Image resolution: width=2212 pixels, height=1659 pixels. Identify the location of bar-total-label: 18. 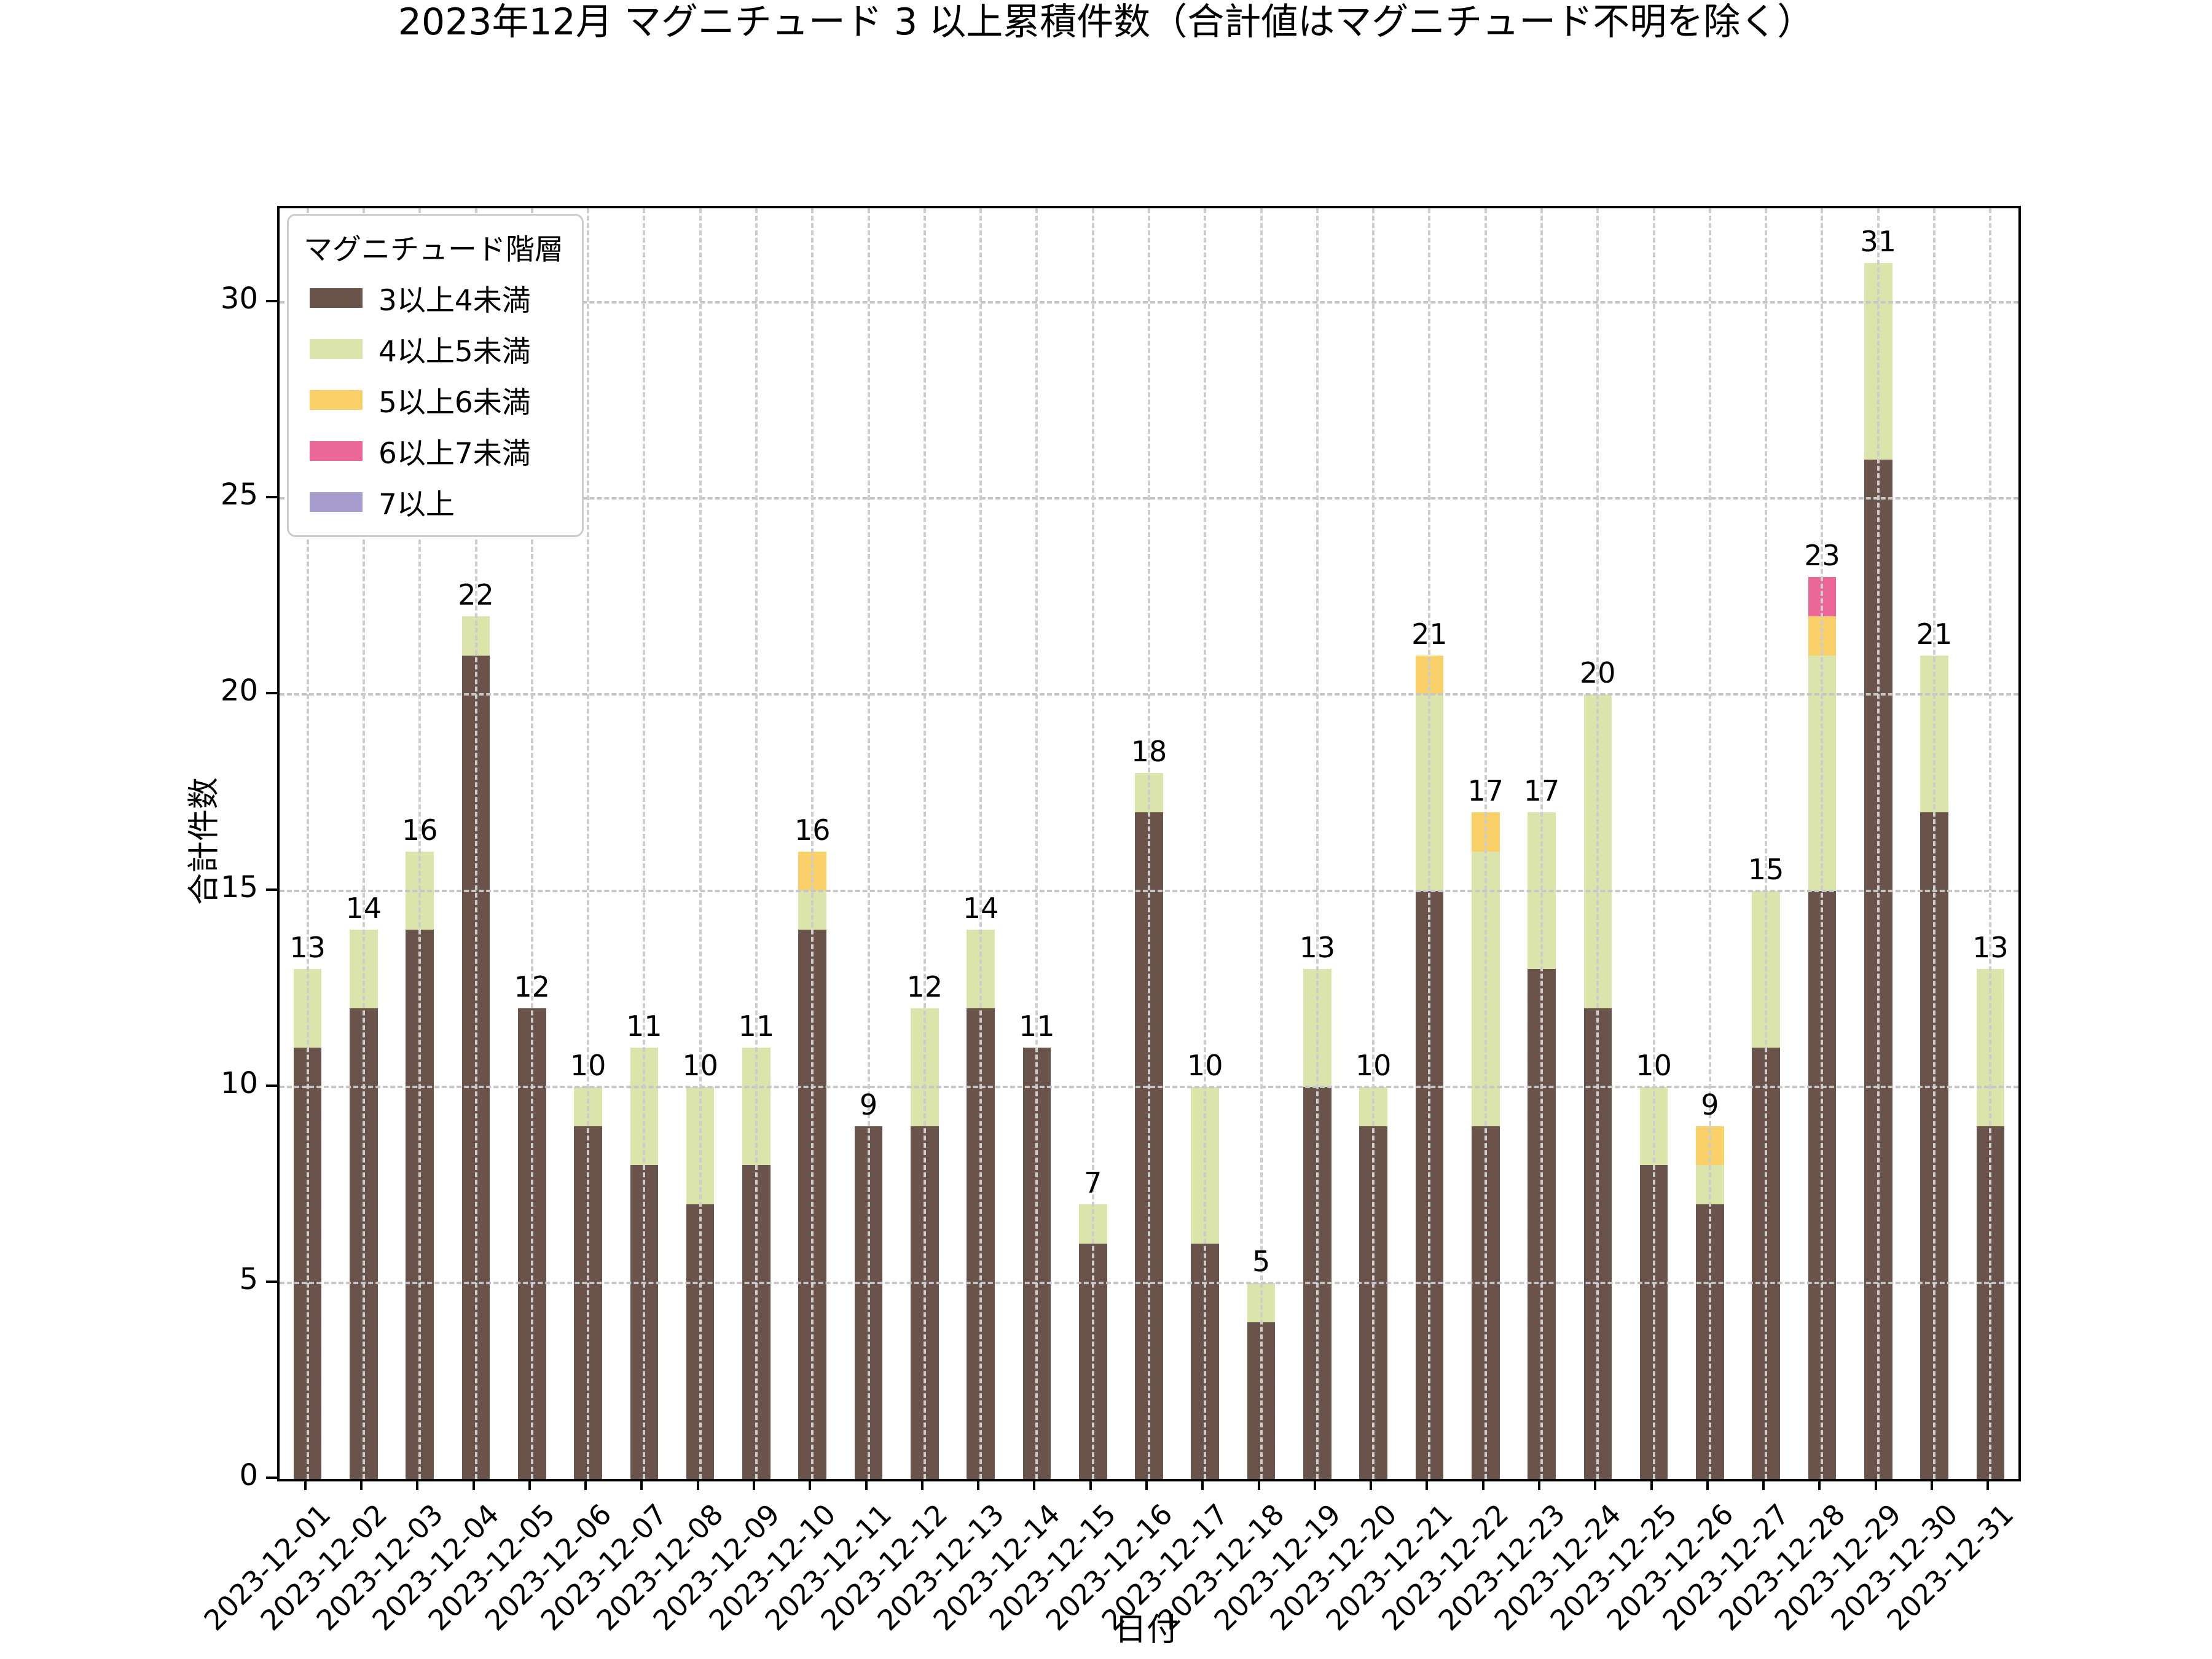
(1149, 752).